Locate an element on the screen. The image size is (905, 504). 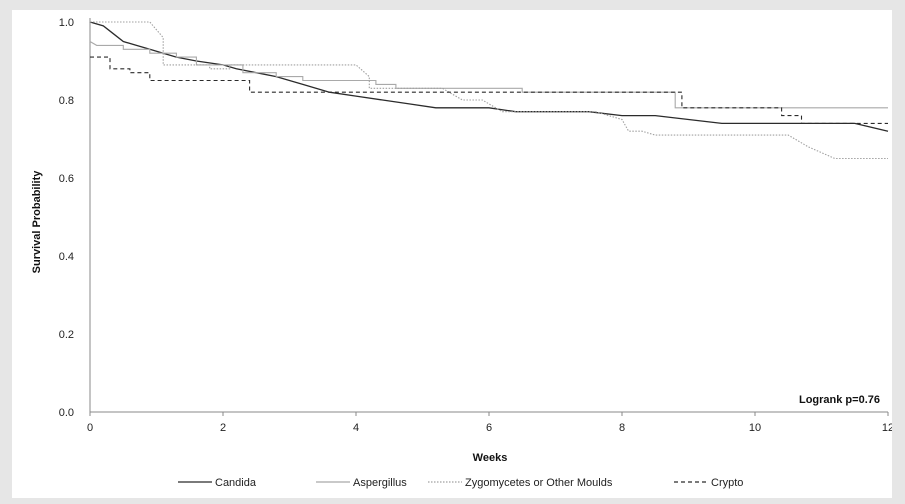
legend-label: Candida is located at coordinates (236, 483).